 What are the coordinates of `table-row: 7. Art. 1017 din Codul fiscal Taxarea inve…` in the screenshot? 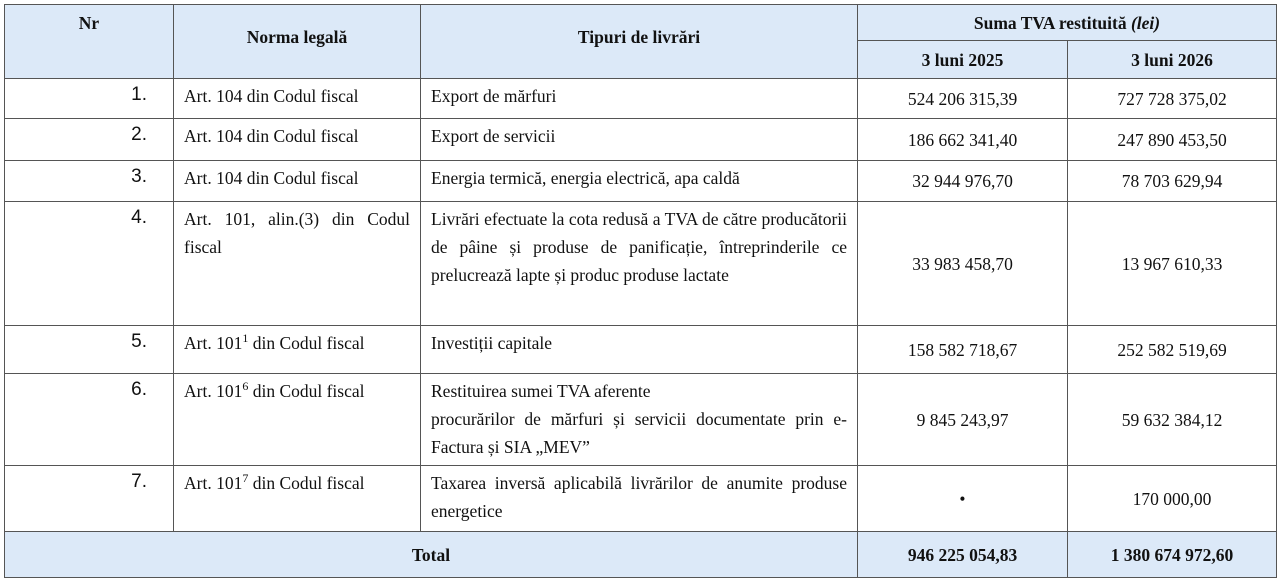 It's located at (640, 498).